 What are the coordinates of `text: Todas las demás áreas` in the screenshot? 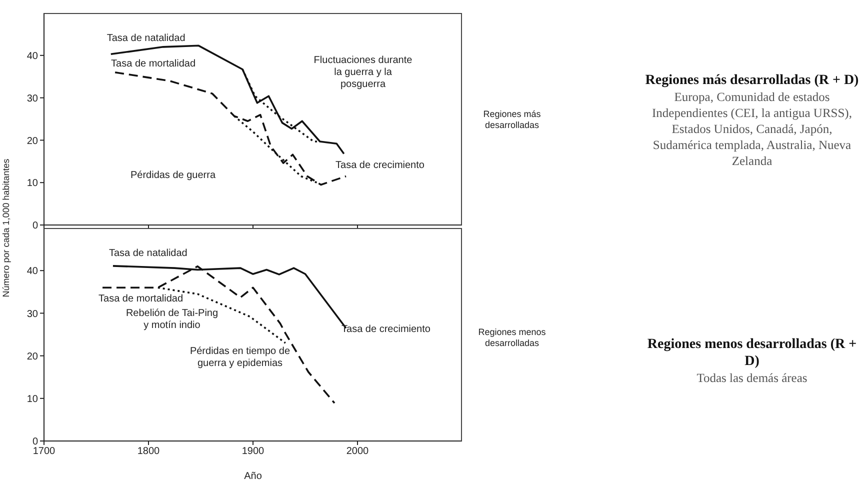 It's located at (752, 378).